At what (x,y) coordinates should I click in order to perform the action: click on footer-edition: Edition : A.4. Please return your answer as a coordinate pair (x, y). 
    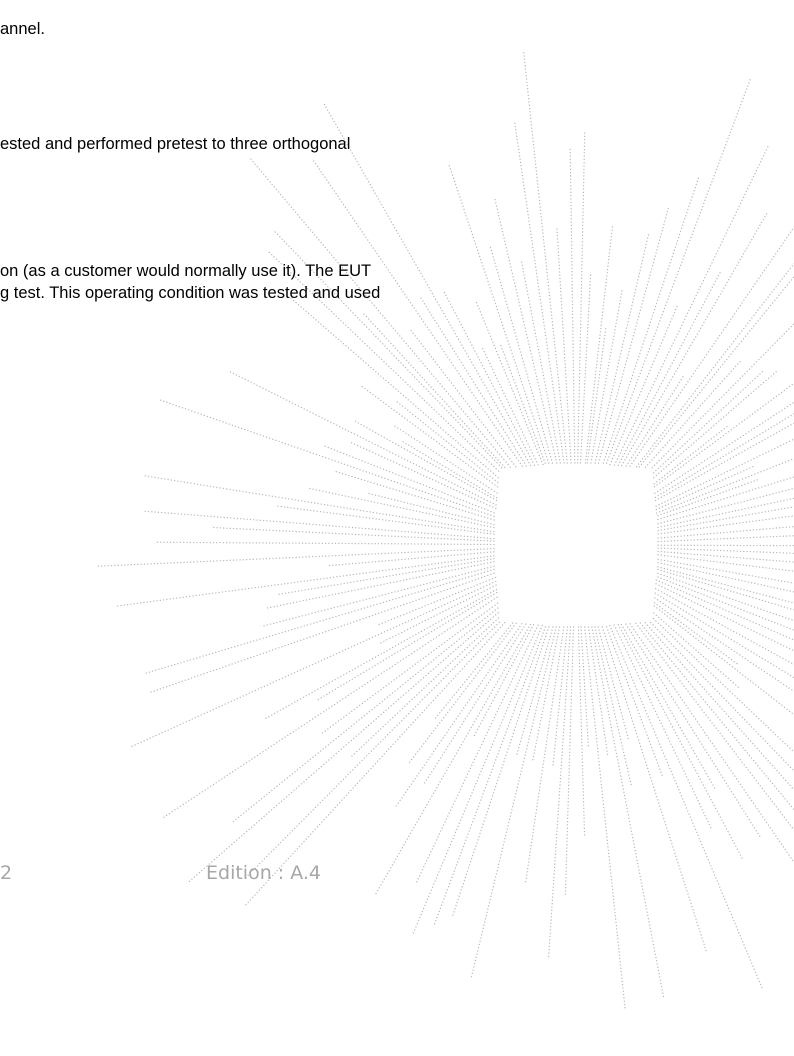
    Looking at the image, I should click on (264, 873).